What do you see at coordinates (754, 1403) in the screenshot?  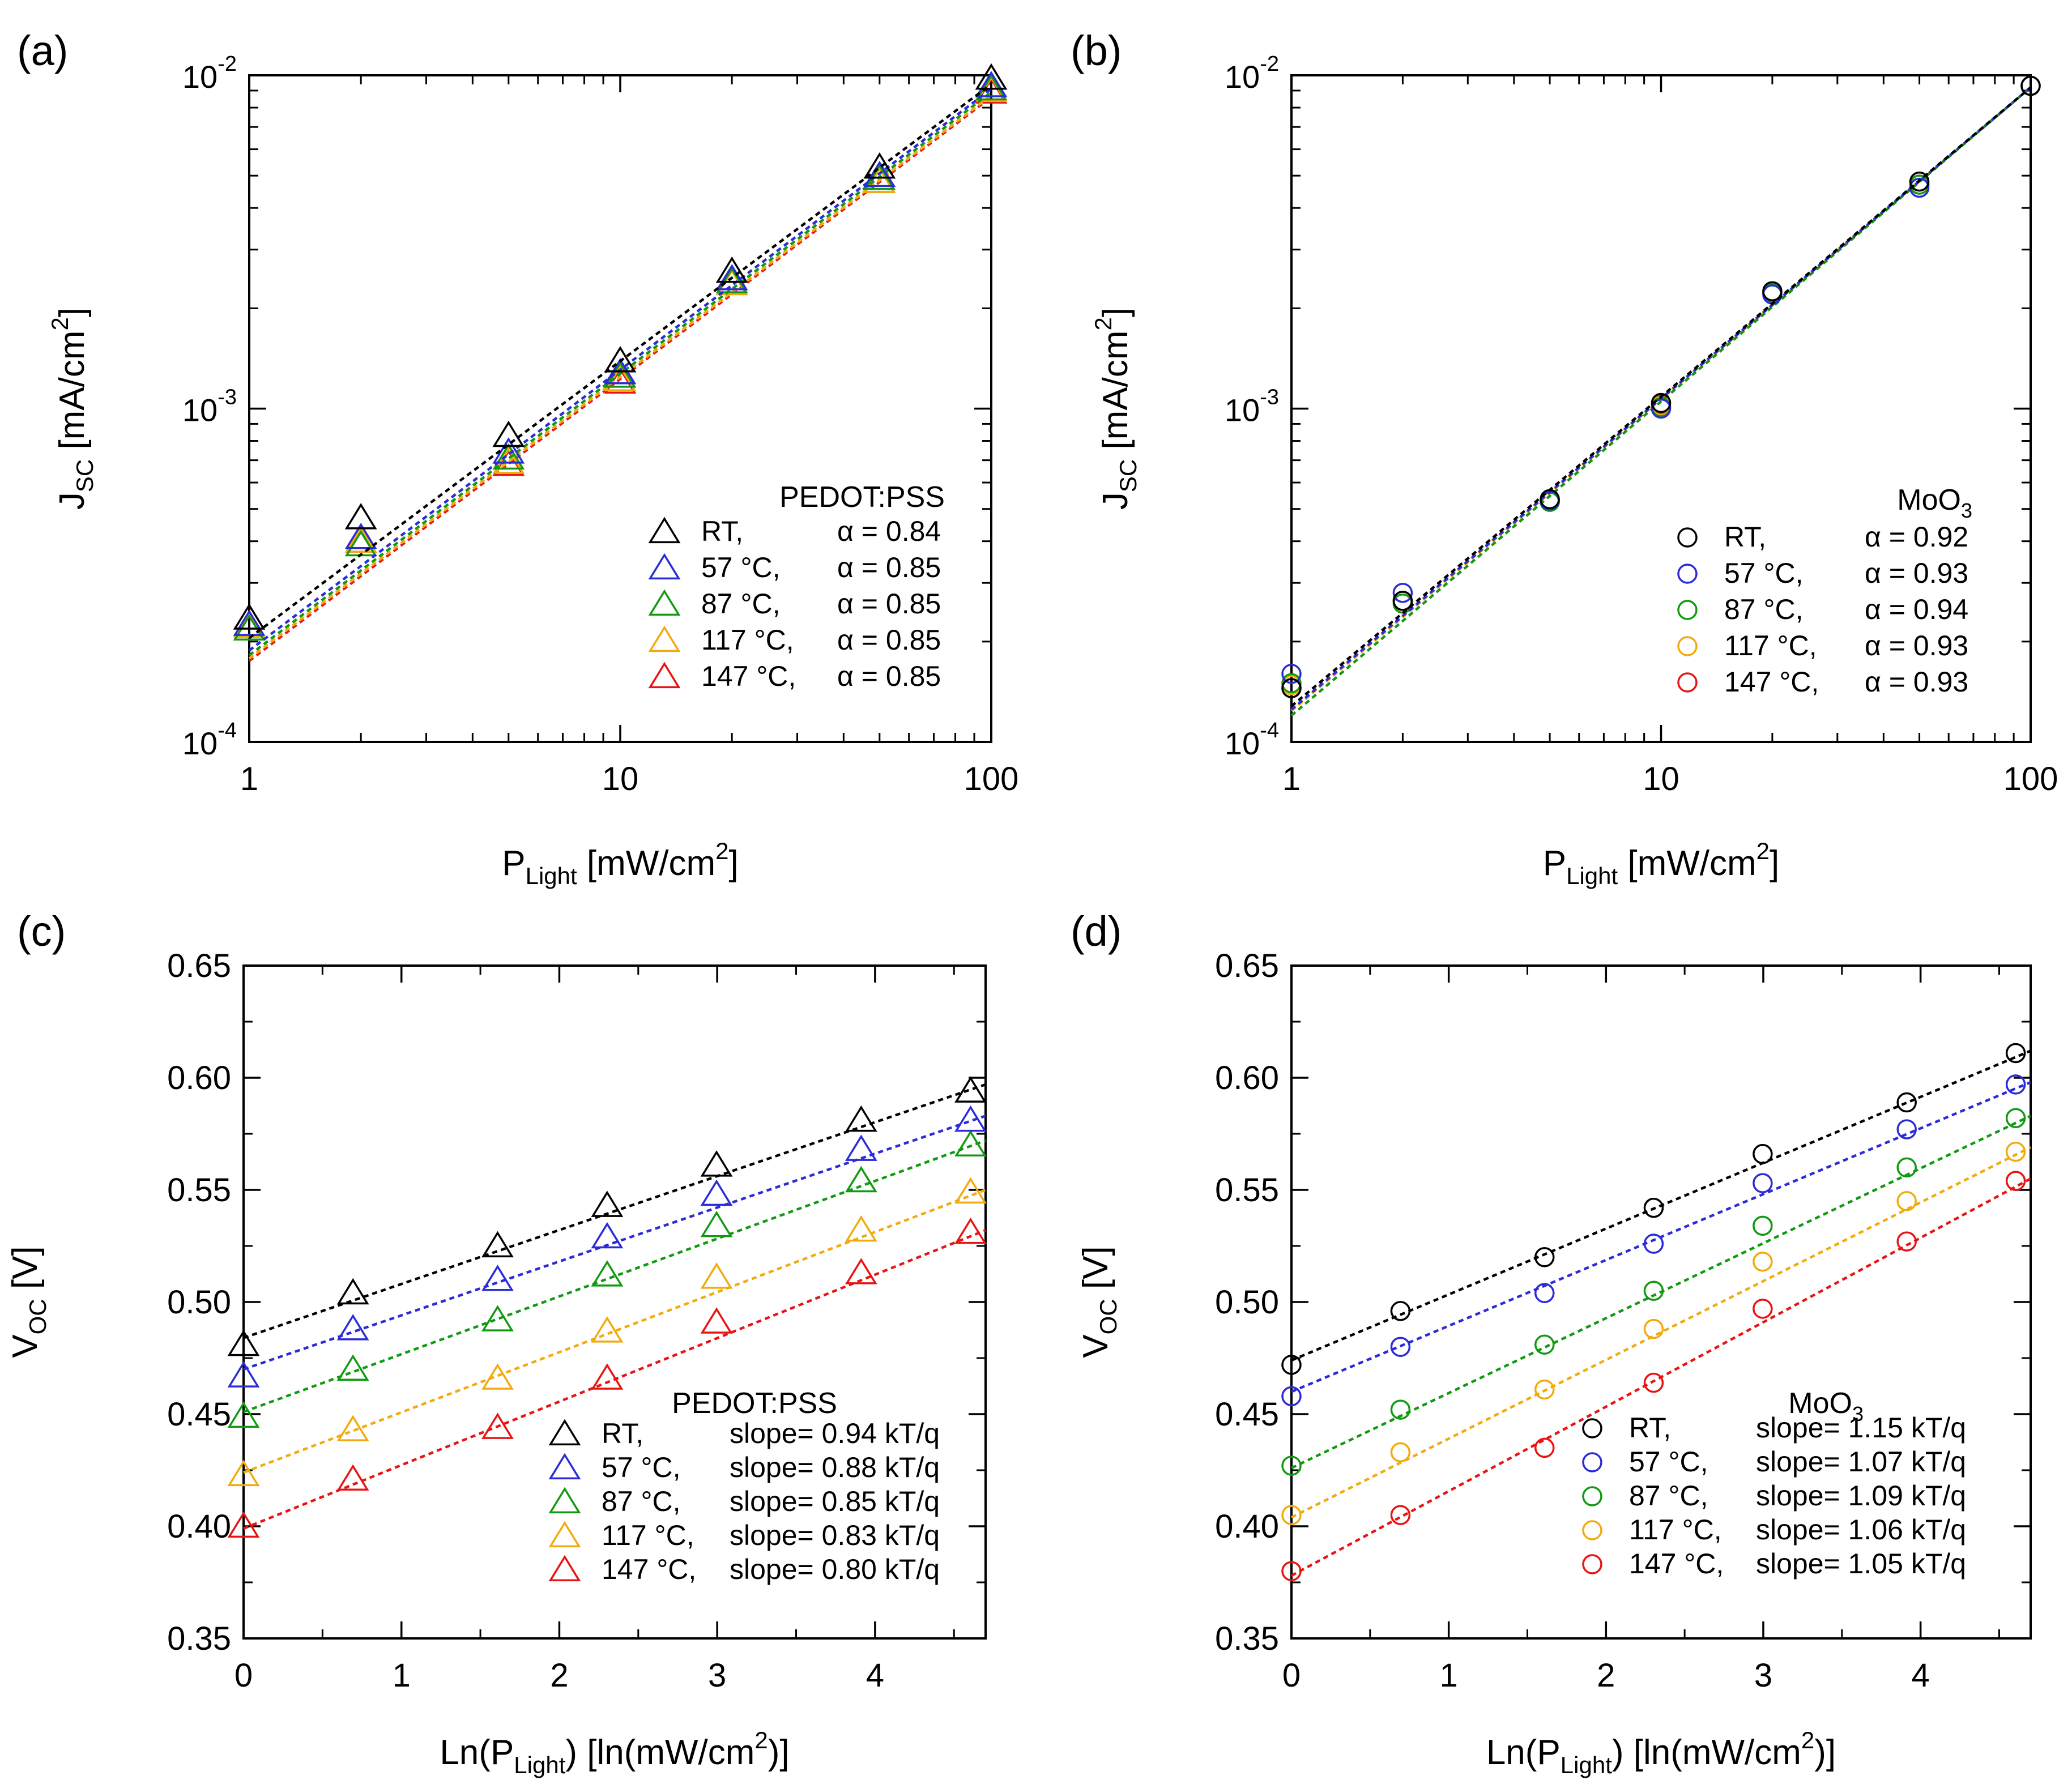 I see `legend-title: PEDOT:PSS` at bounding box center [754, 1403].